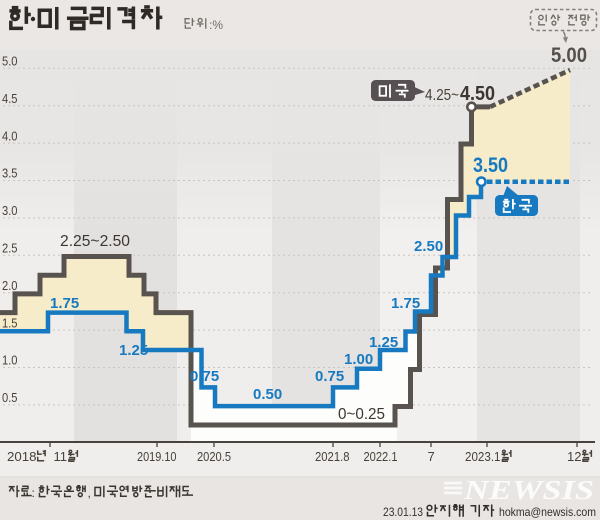 The height and width of the screenshot is (520, 600). What do you see at coordinates (10, 98) in the screenshot?
I see `svg-text: 4.5` at bounding box center [10, 98].